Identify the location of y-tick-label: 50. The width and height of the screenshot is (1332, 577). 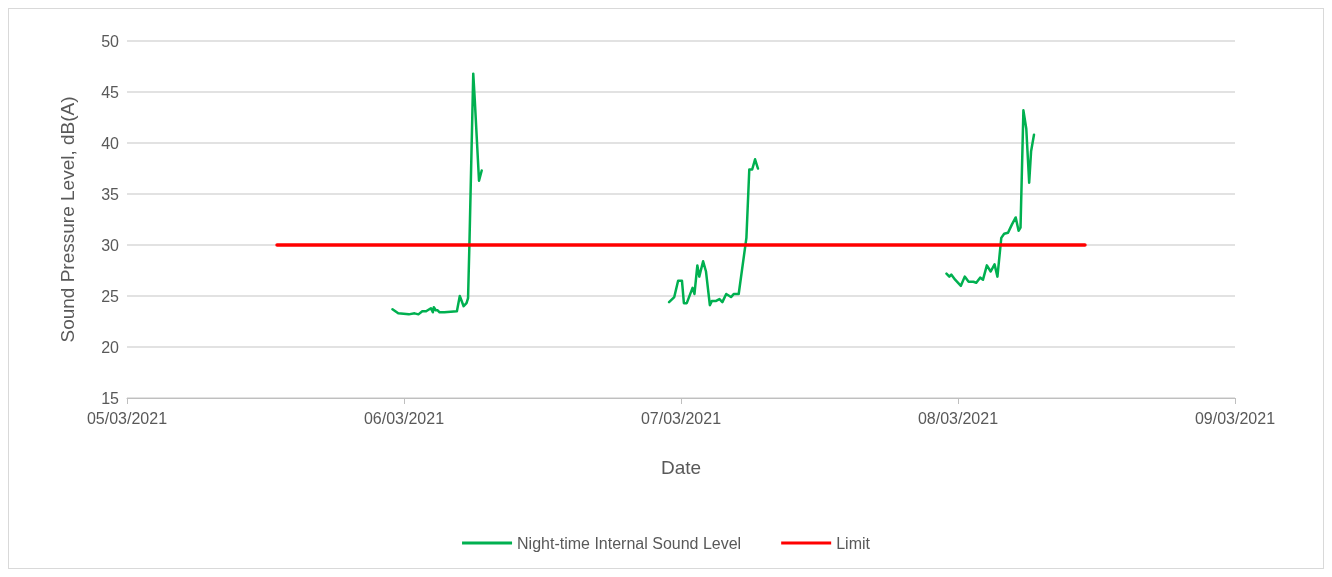
(110, 41).